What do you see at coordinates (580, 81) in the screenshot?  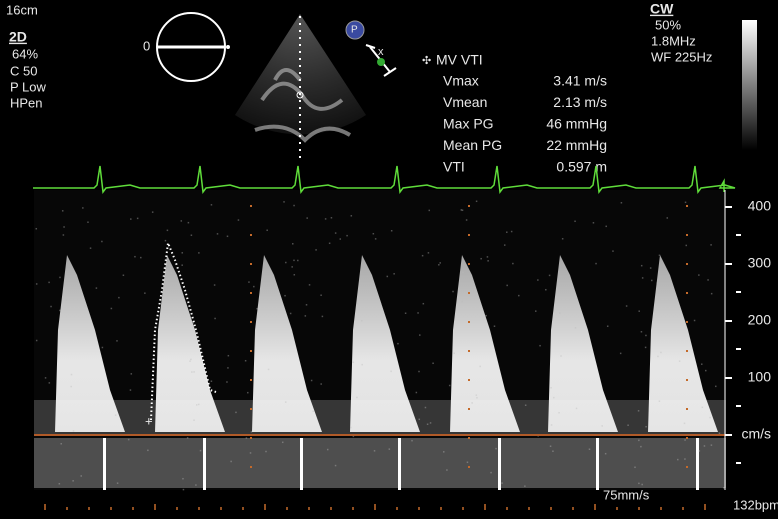 I see `measurement-value: 3.41 m/s` at bounding box center [580, 81].